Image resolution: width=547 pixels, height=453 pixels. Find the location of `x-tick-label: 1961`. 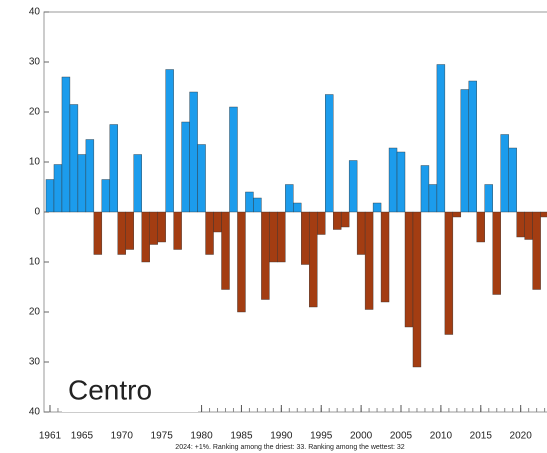

x-tick-label: 1961 is located at coordinates (50, 436).